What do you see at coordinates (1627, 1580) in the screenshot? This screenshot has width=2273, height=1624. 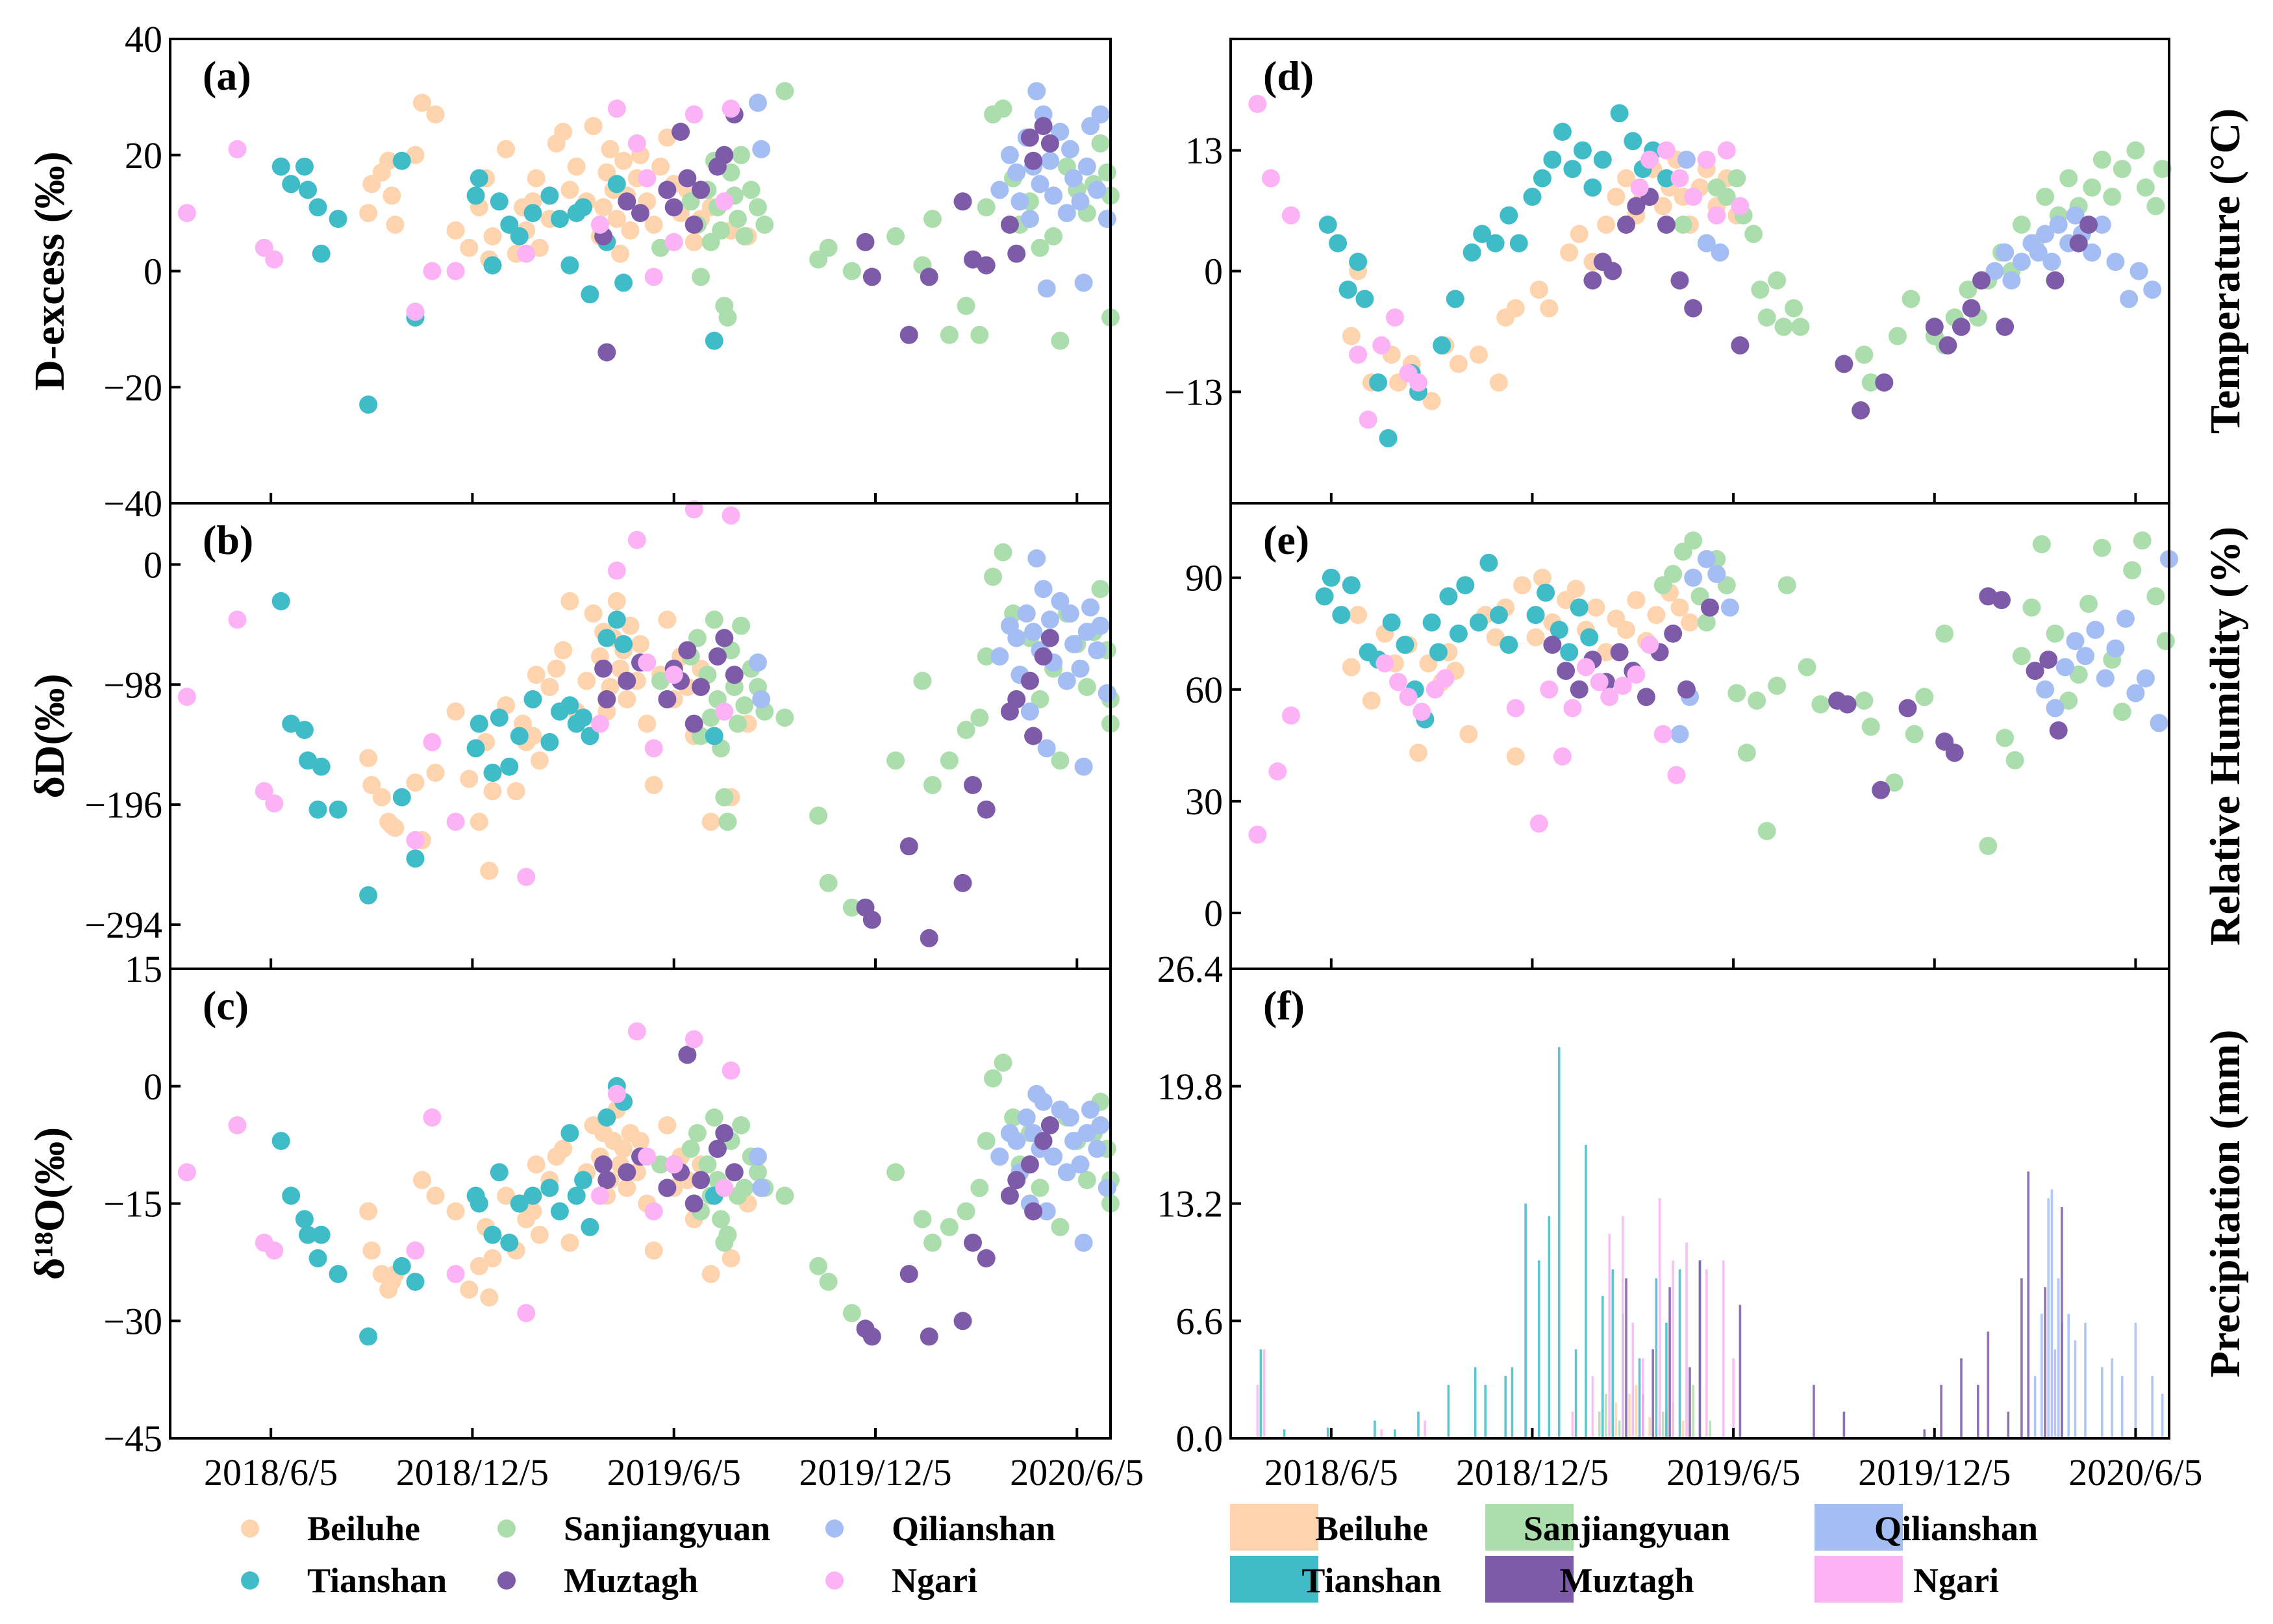 I see `legend-label-muztagh: Muztagh` at bounding box center [1627, 1580].